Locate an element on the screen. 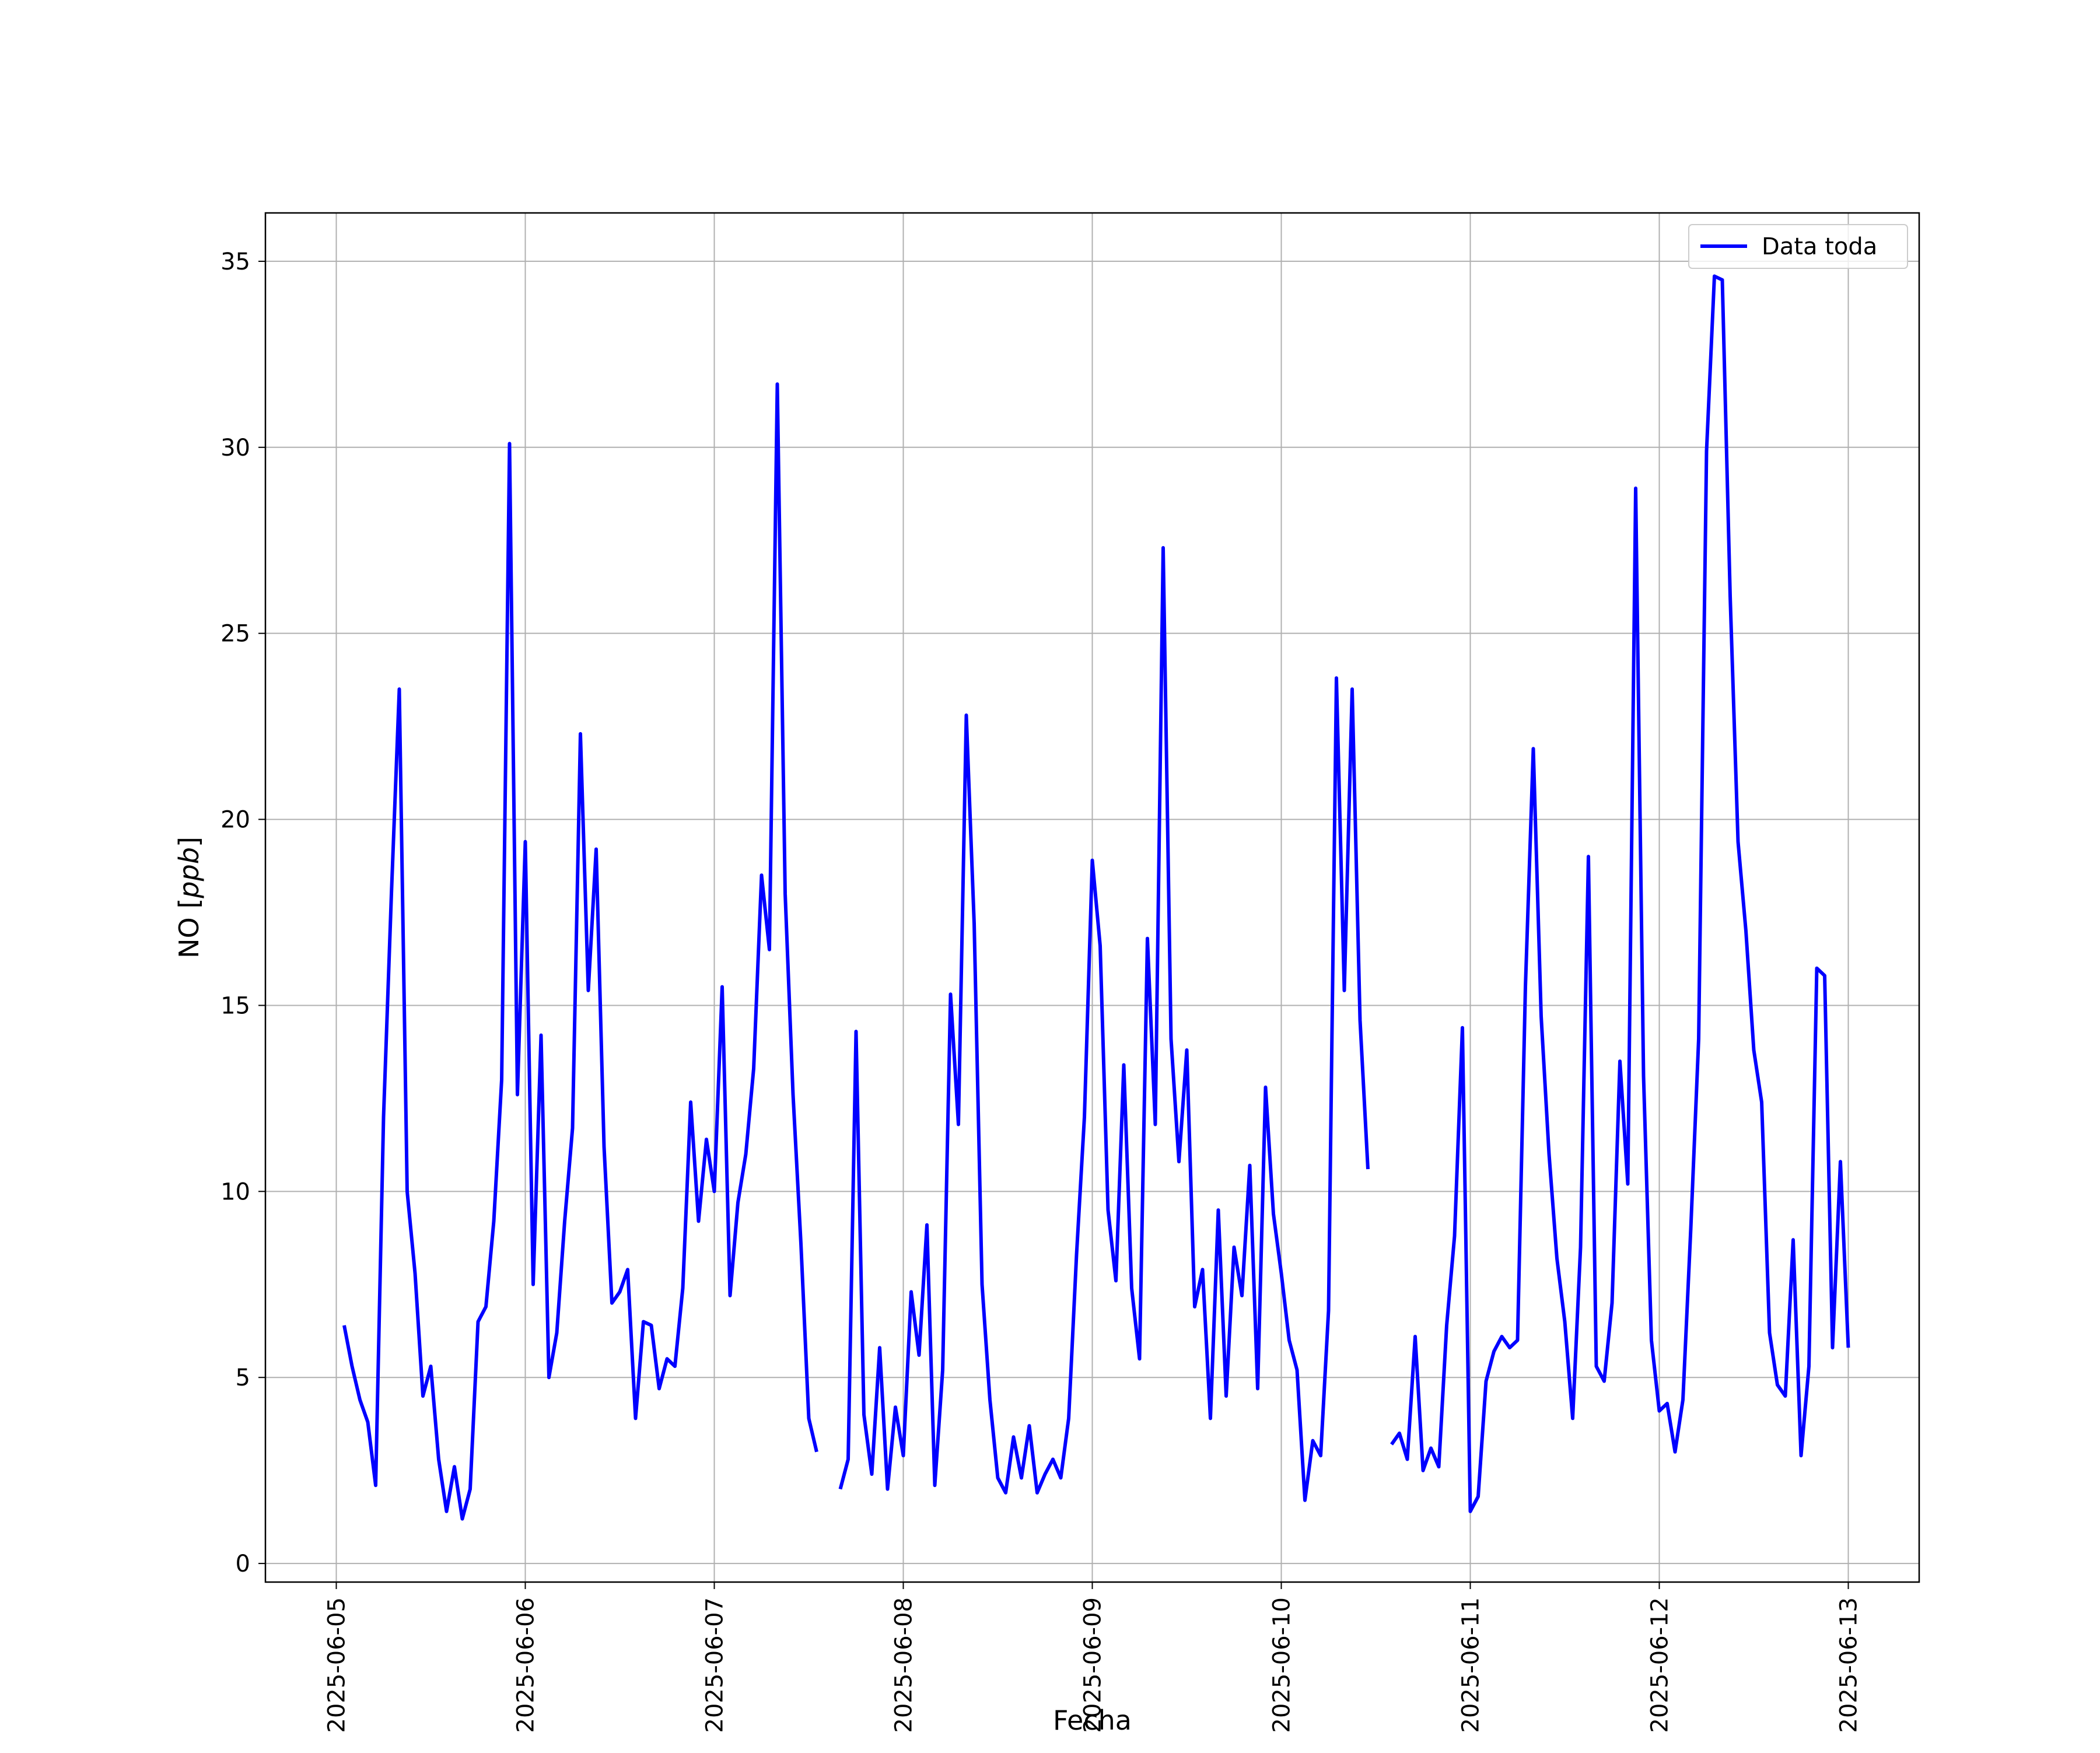  y-tick-label: 25 is located at coordinates (235, 634).